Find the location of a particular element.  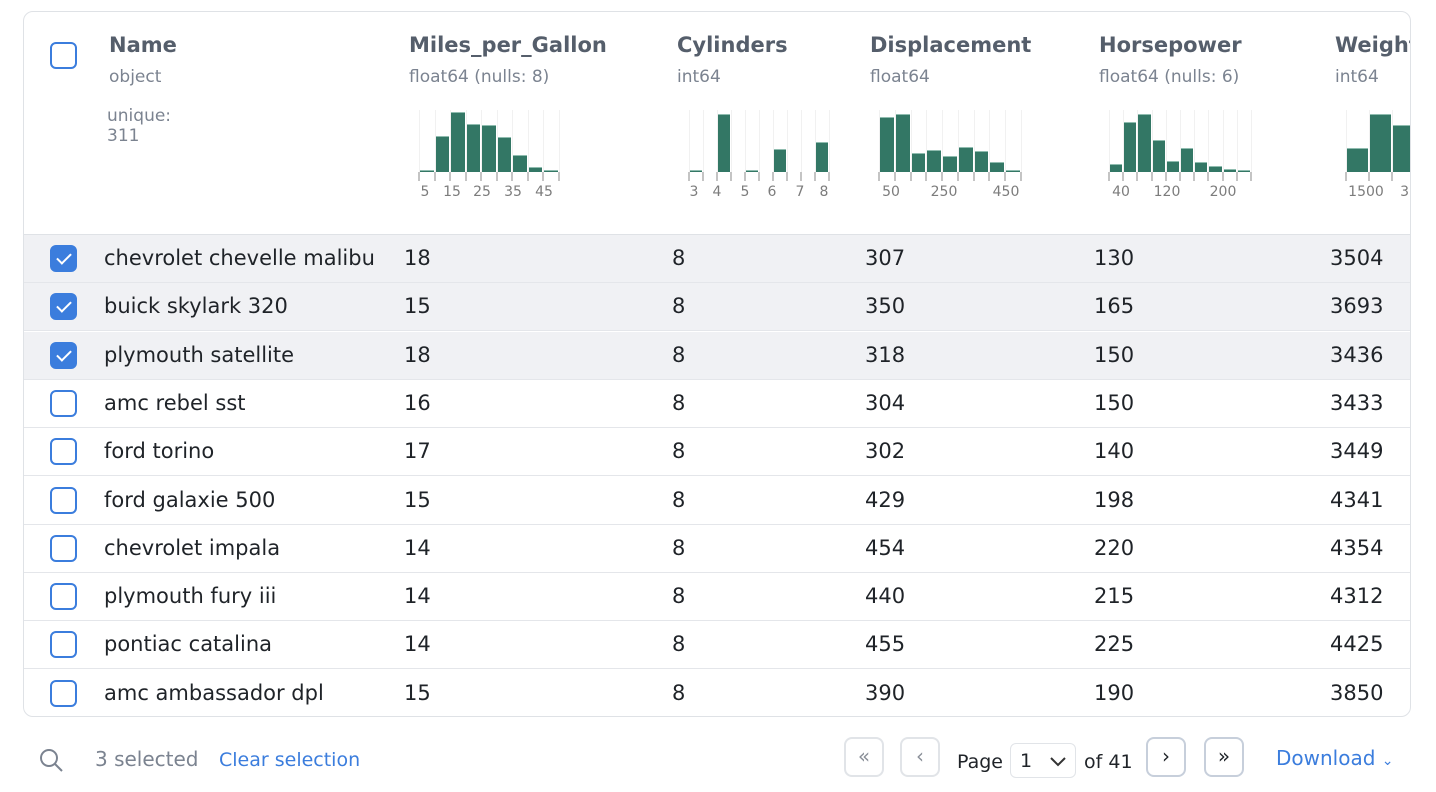

double-chevron-left-icon: « is located at coordinates (864, 756).